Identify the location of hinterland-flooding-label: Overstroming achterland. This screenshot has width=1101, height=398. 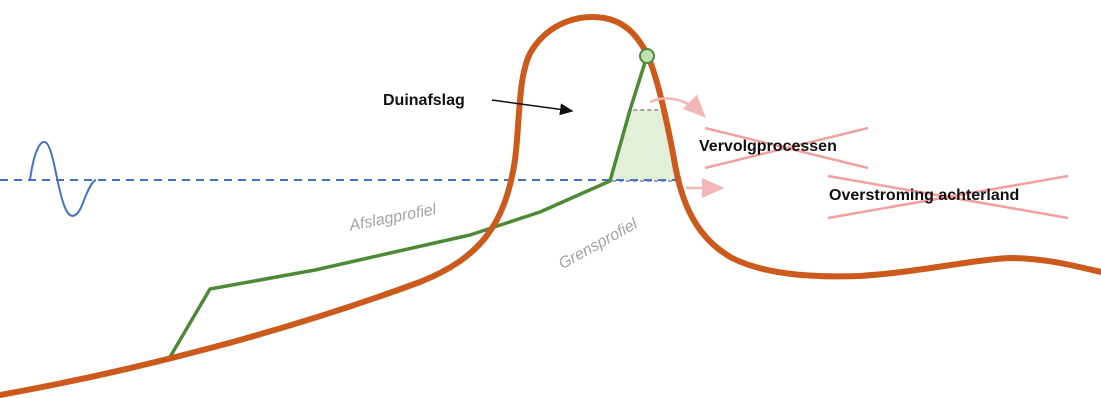
(924, 195).